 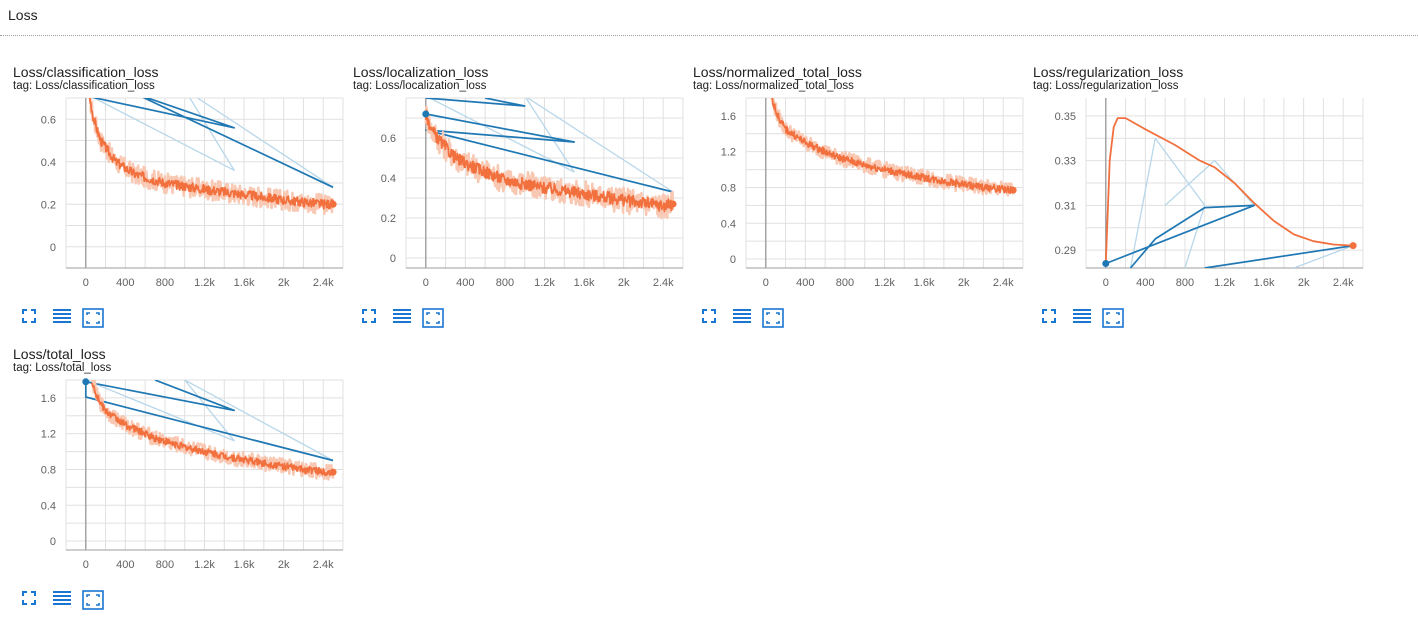 What do you see at coordinates (773, 86) in the screenshot?
I see `chart-tag: tag: Loss/normalized_total_loss` at bounding box center [773, 86].